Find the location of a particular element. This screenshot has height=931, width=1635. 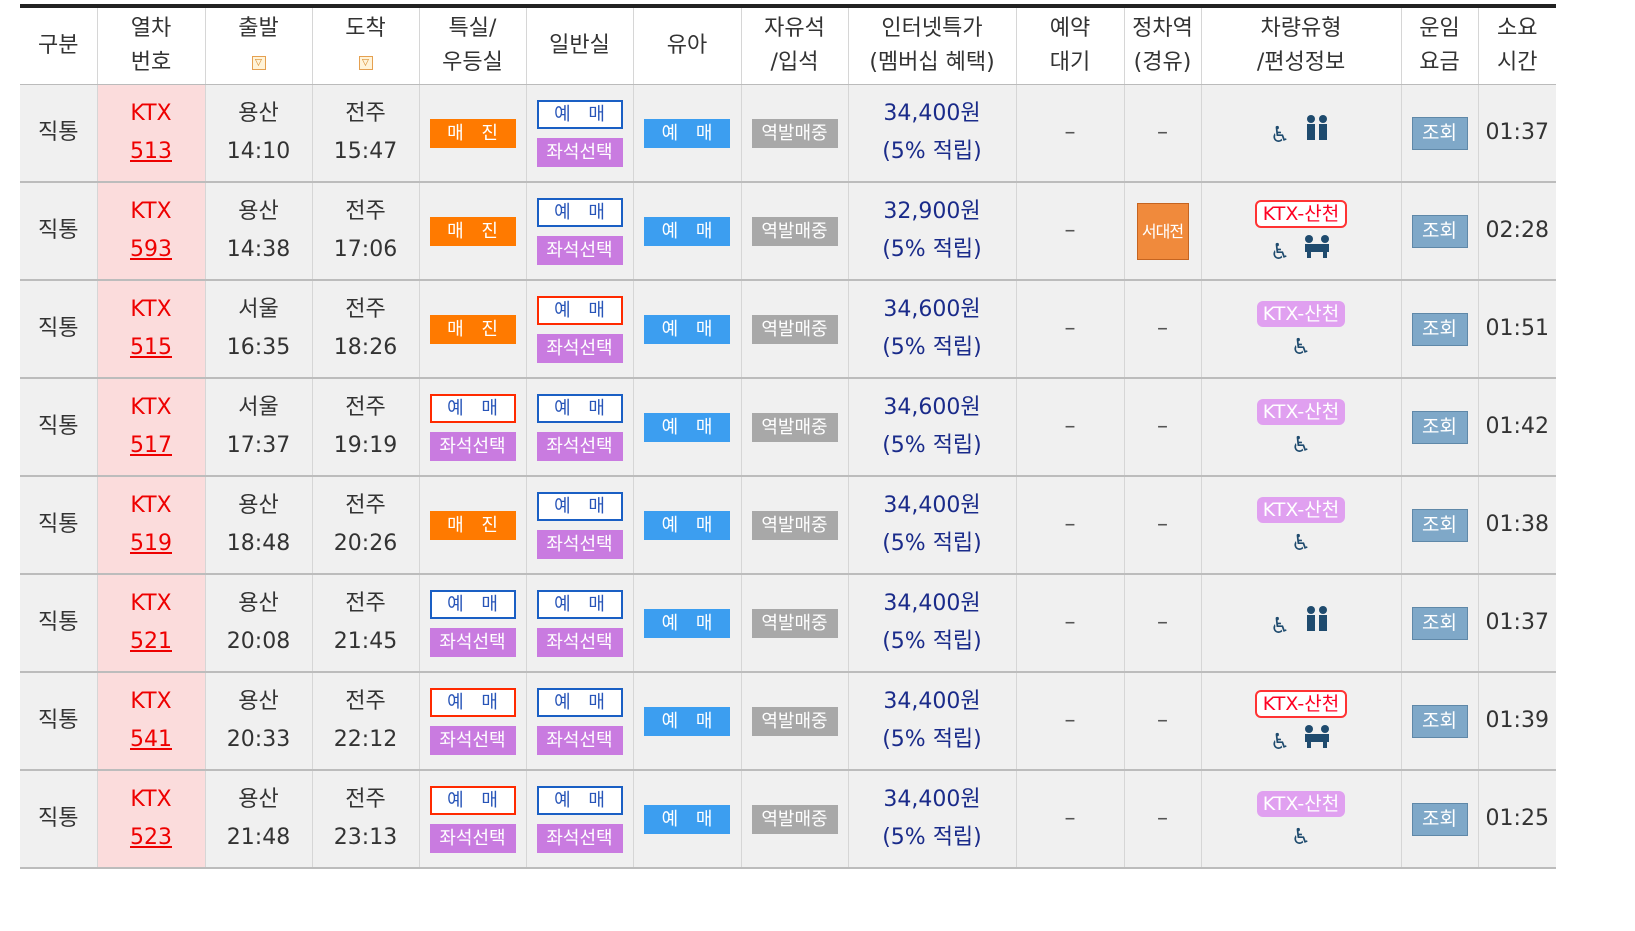

header-departure: 출발 ▽ is located at coordinates (258, 44).